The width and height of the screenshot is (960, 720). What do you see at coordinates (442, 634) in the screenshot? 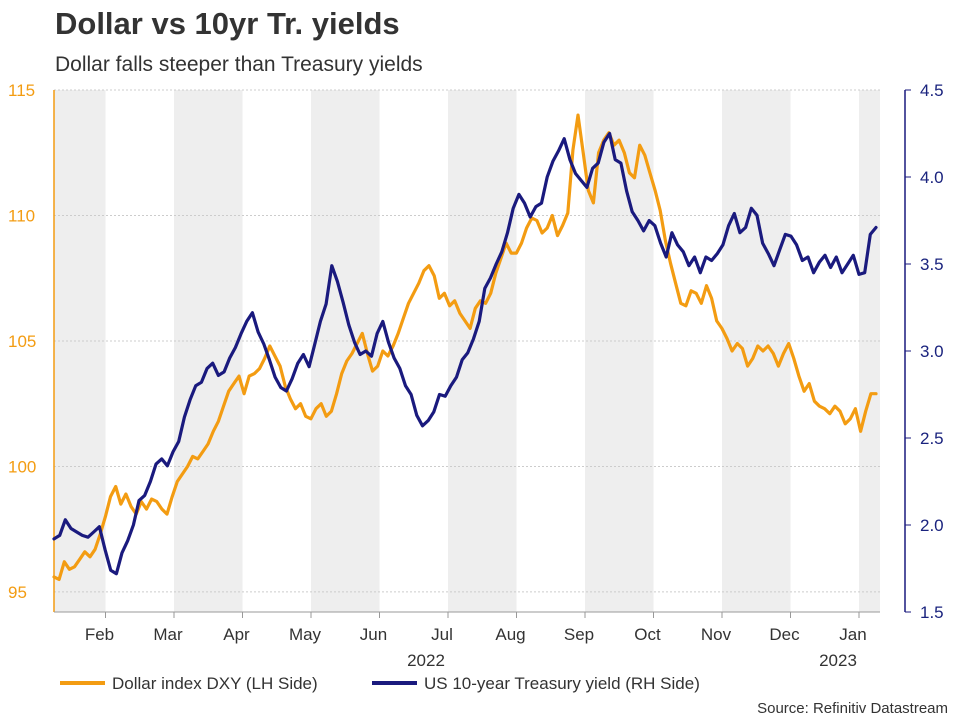
I see `x-tick-label: Jul` at bounding box center [442, 634].